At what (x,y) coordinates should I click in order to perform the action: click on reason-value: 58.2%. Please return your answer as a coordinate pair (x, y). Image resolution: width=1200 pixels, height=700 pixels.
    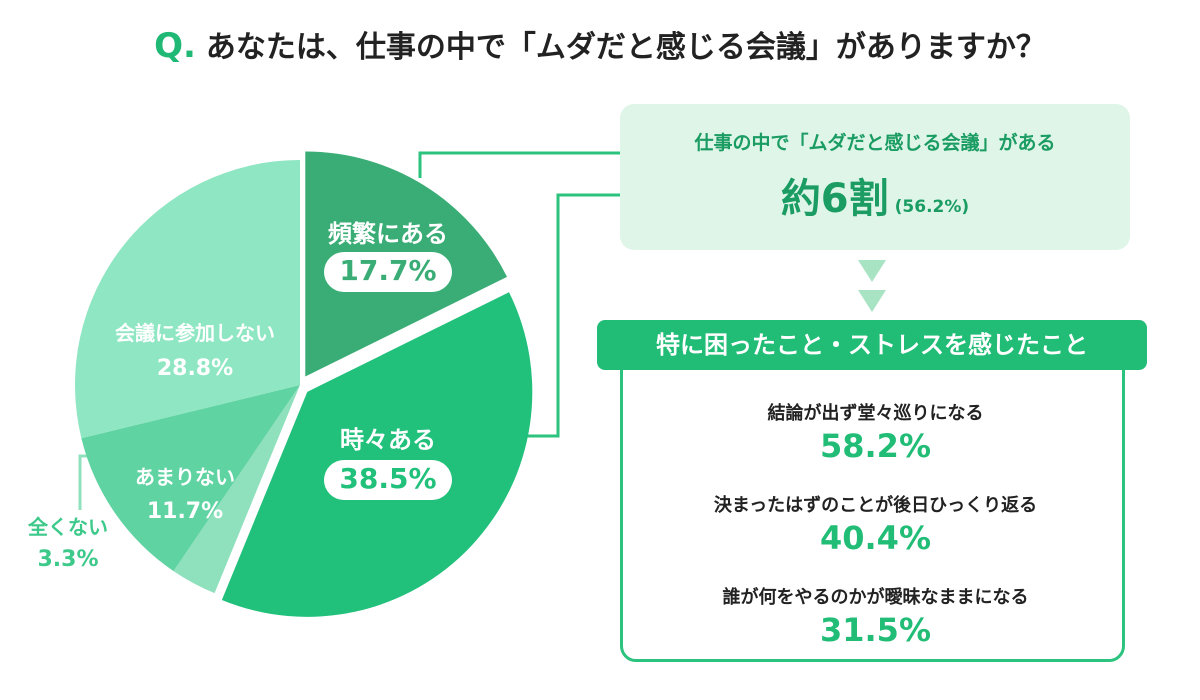
    Looking at the image, I should click on (875, 446).